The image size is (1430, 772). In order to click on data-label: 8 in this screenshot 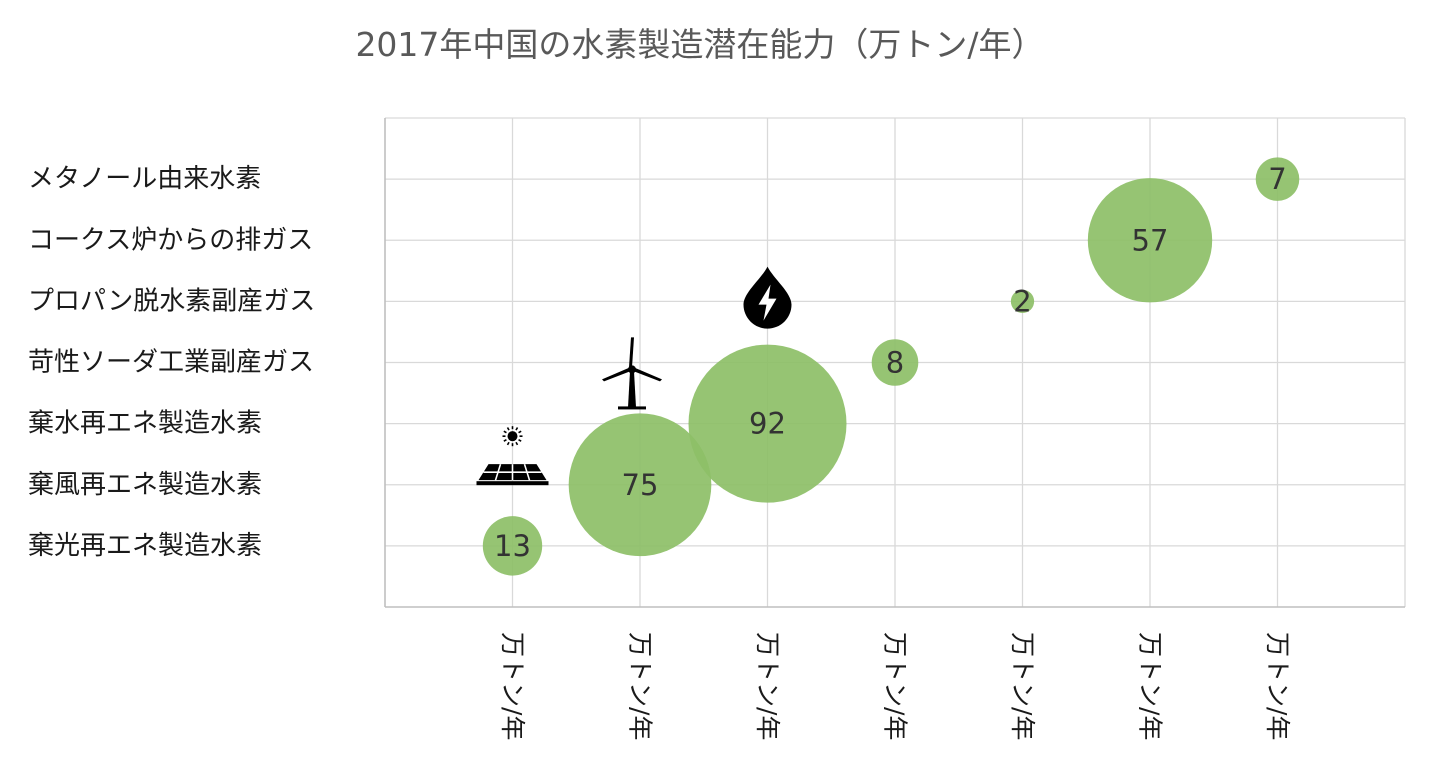, I will do `click(895, 363)`.